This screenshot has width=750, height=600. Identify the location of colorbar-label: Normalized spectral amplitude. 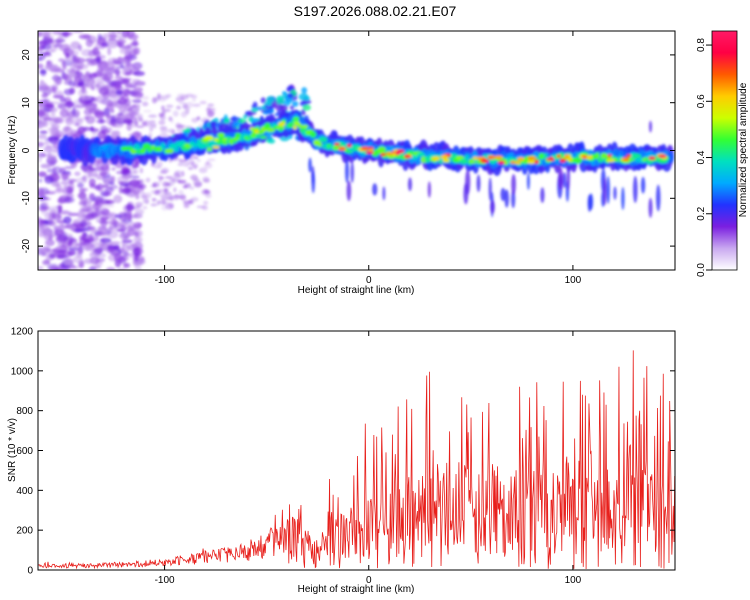
(743, 149).